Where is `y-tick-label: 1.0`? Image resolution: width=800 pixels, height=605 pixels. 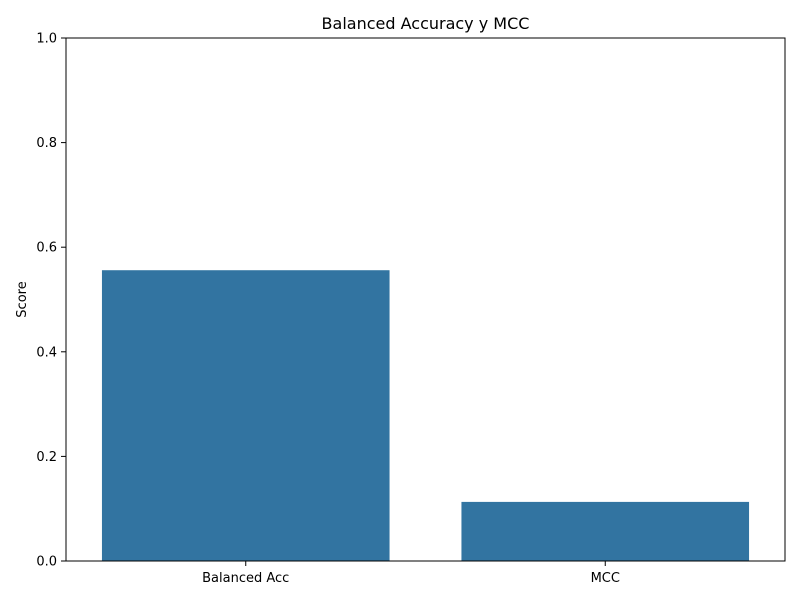 y-tick-label: 1.0 is located at coordinates (46, 39).